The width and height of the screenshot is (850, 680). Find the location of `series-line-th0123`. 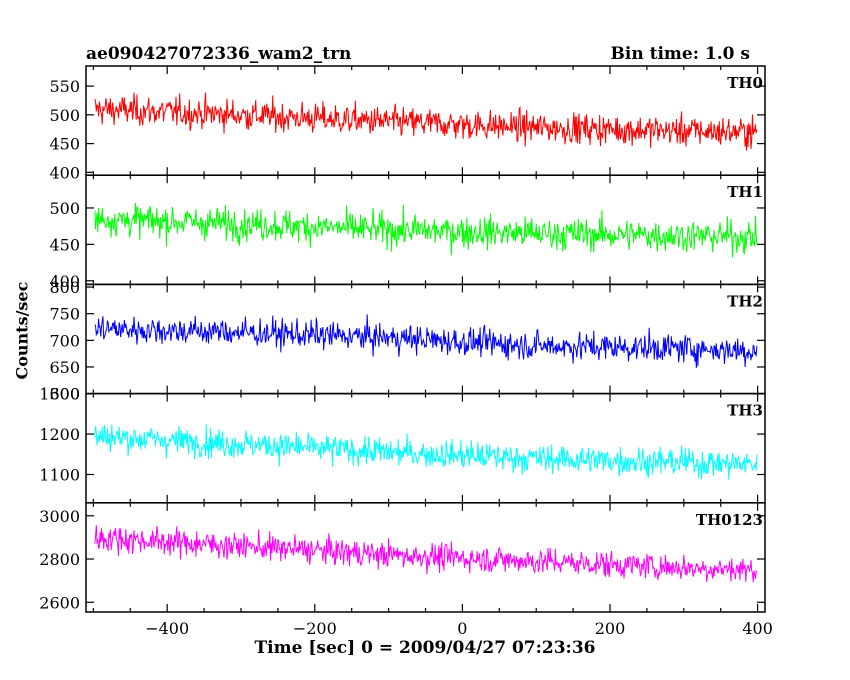

series-line-th0123 is located at coordinates (426, 554).